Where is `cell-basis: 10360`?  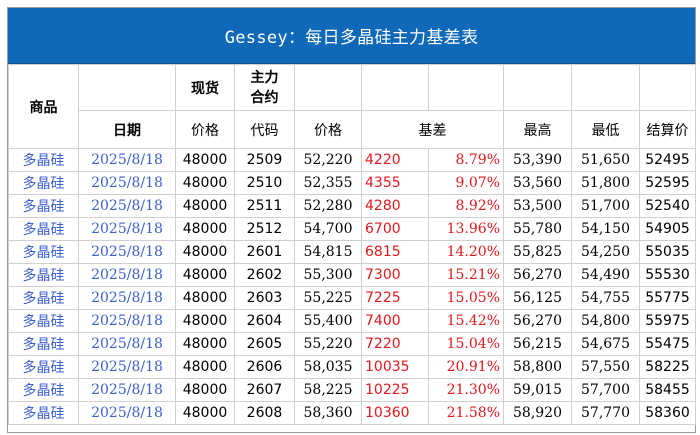
cell-basis: 10360 is located at coordinates (395, 413).